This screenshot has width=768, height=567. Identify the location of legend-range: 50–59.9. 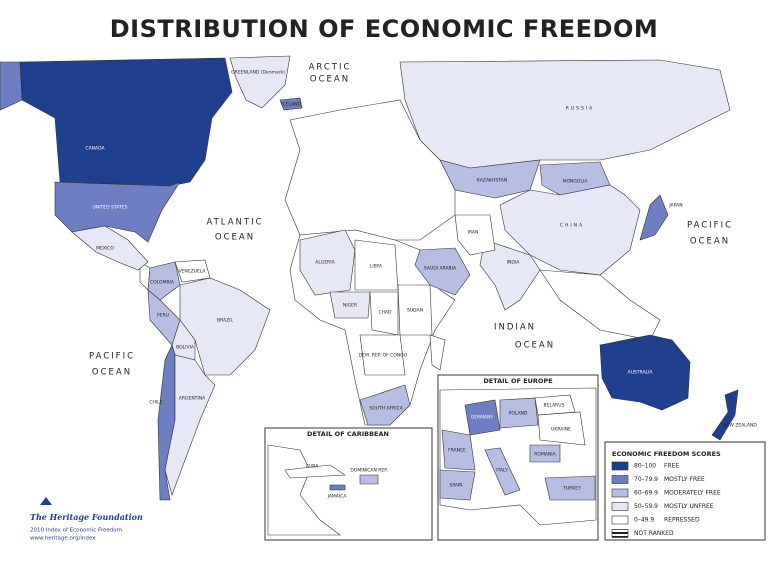
(646, 506).